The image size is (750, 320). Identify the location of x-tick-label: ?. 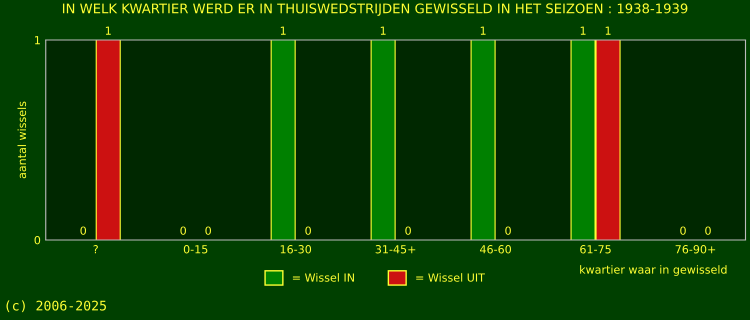
(96, 249).